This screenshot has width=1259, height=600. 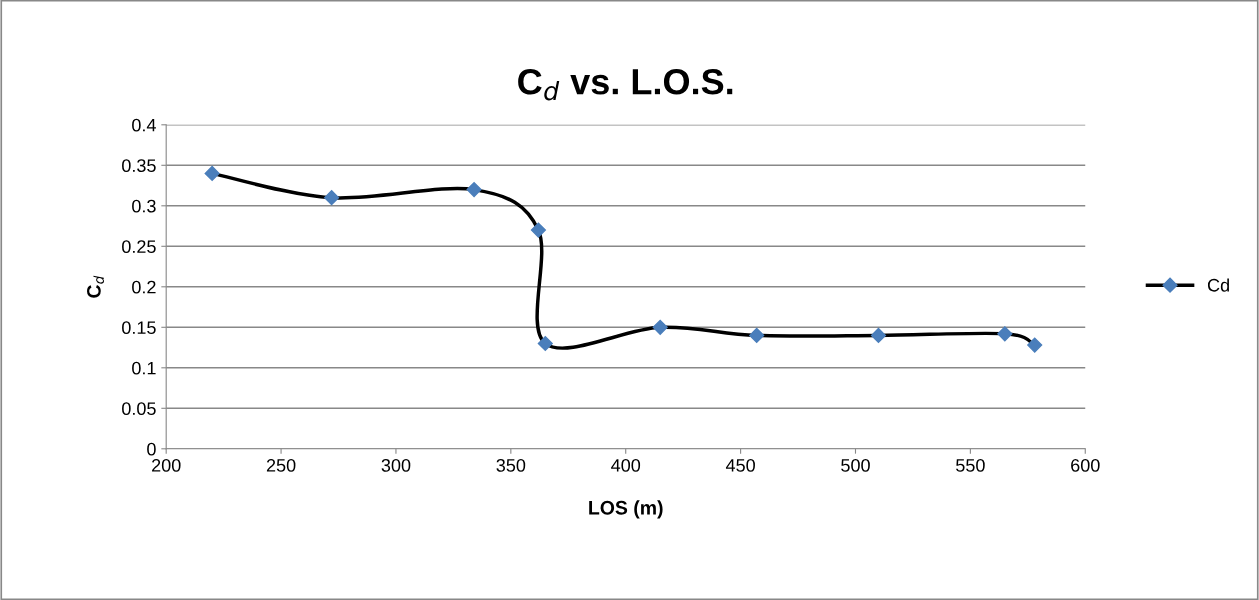 What do you see at coordinates (626, 465) in the screenshot?
I see `x-tick-label: 400` at bounding box center [626, 465].